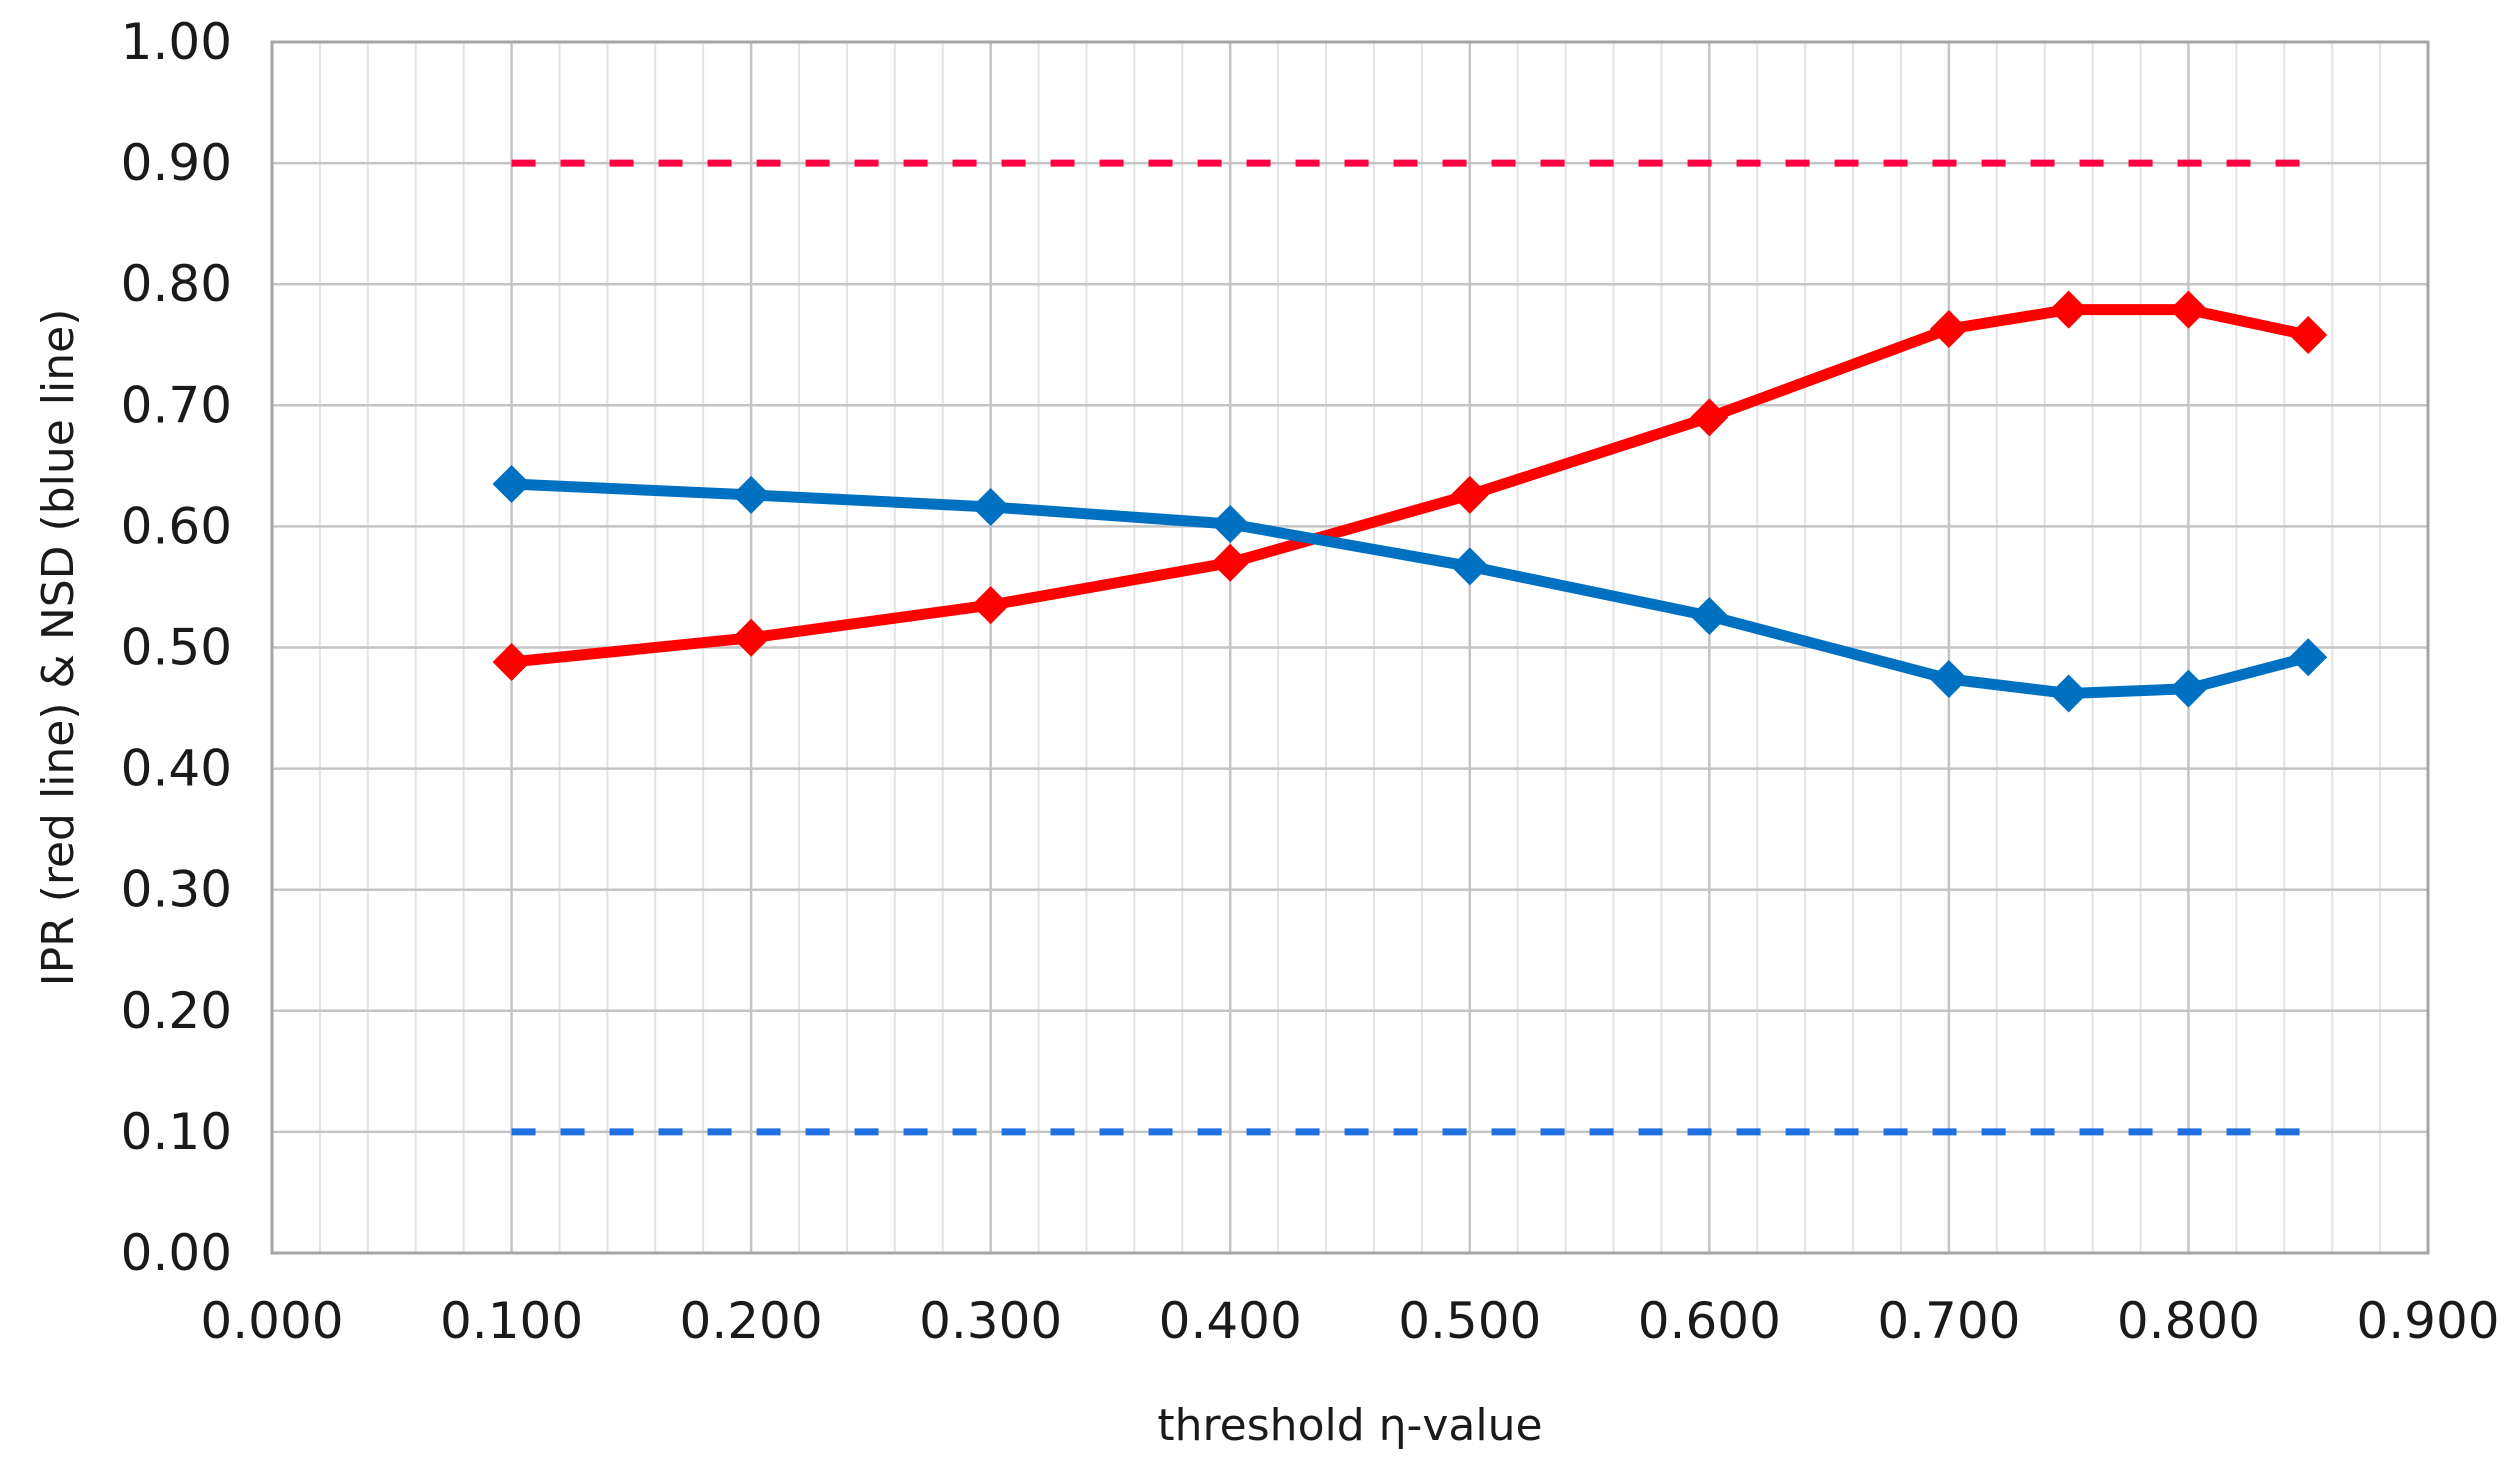 The height and width of the screenshot is (1470, 2506). Describe the element at coordinates (176, 1253) in the screenshot. I see `y-tick-label: 0.00` at that location.